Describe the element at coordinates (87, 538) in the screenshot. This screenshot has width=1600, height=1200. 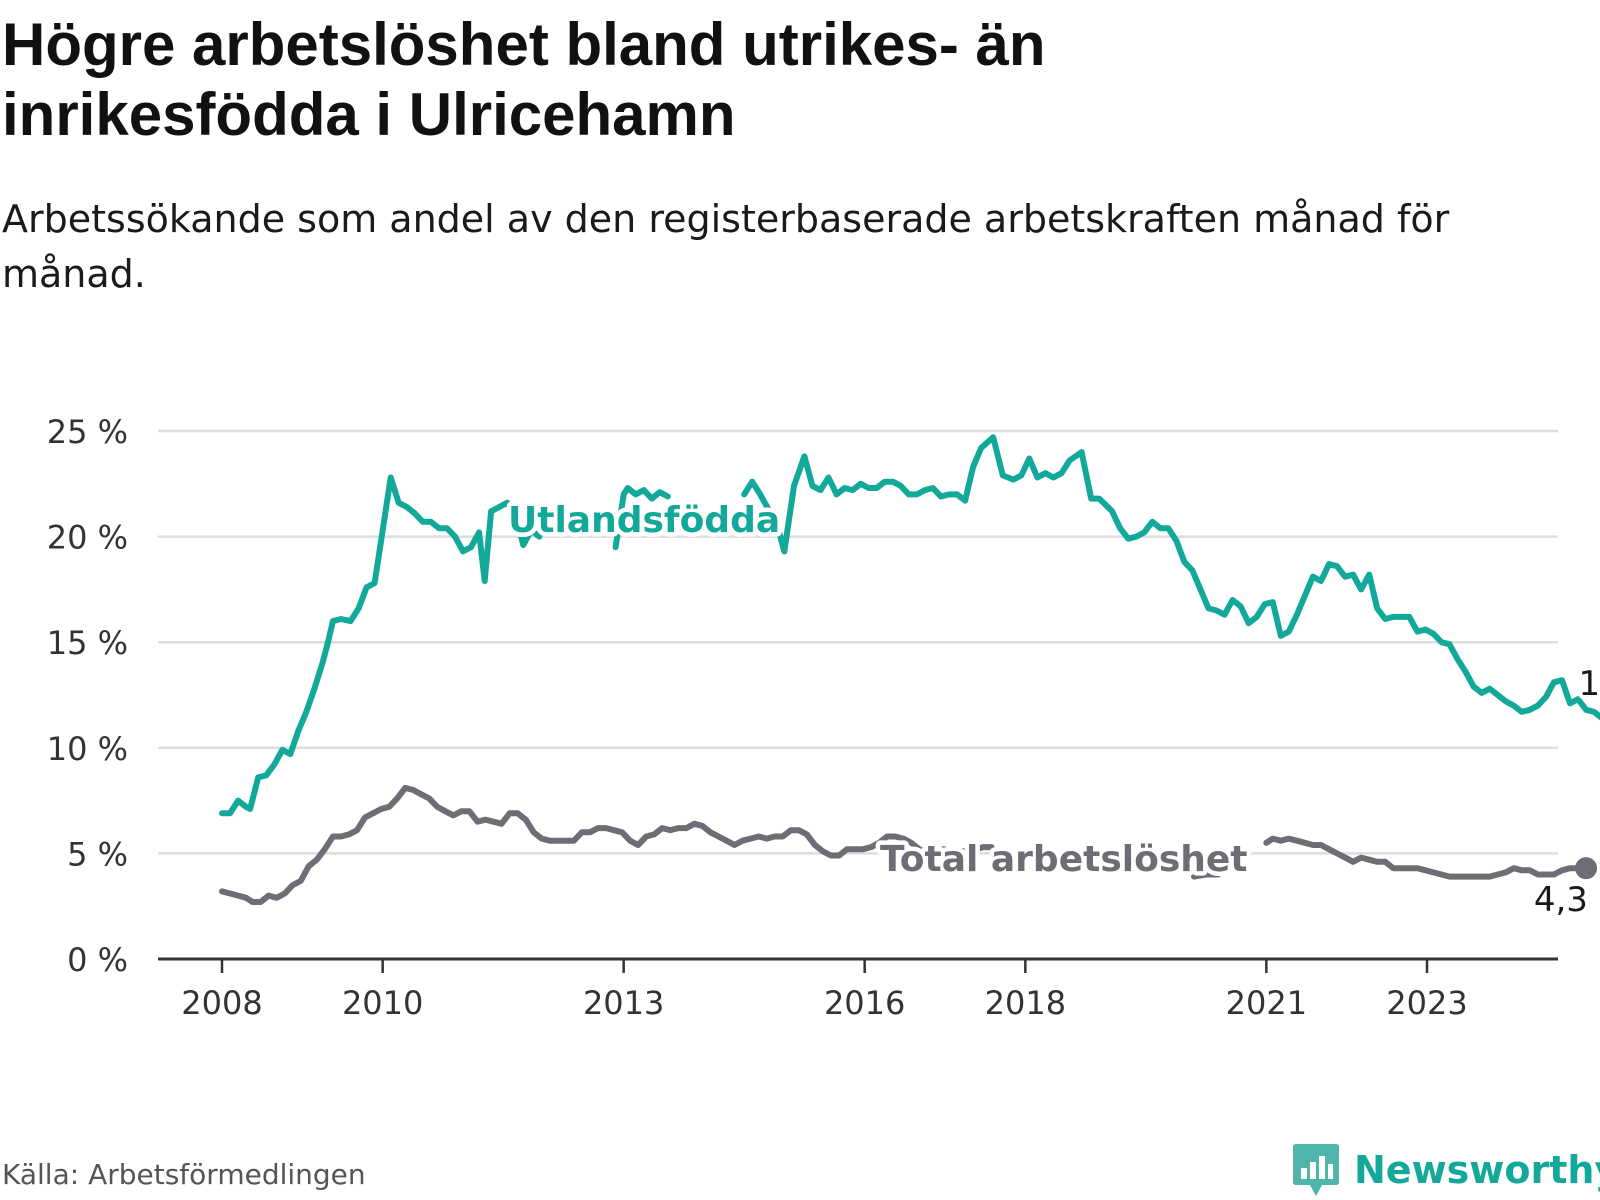
I see `y-tick-label: 20 %` at that location.